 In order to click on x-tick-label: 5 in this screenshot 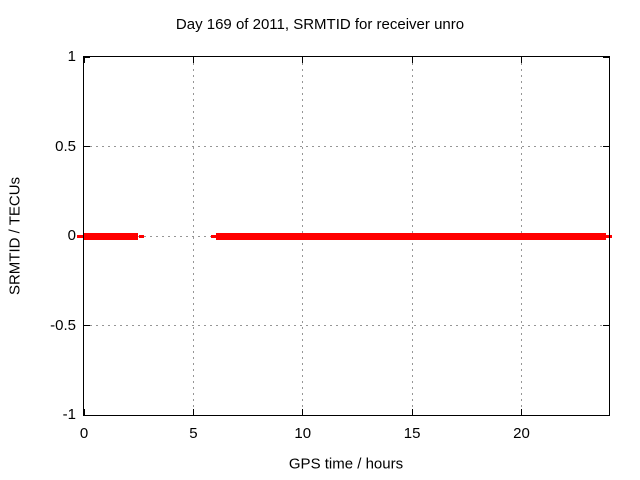, I will do `click(193, 433)`.